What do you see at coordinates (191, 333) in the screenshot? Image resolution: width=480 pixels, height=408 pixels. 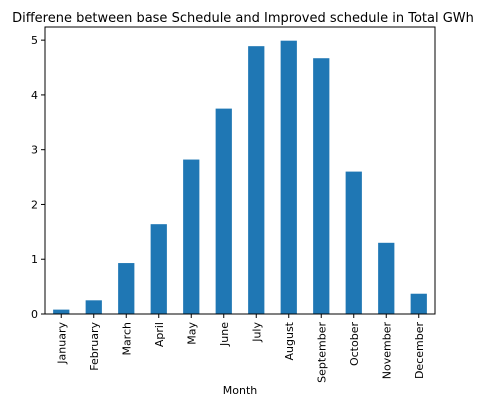 I see `x-tick-label: May` at bounding box center [191, 333].